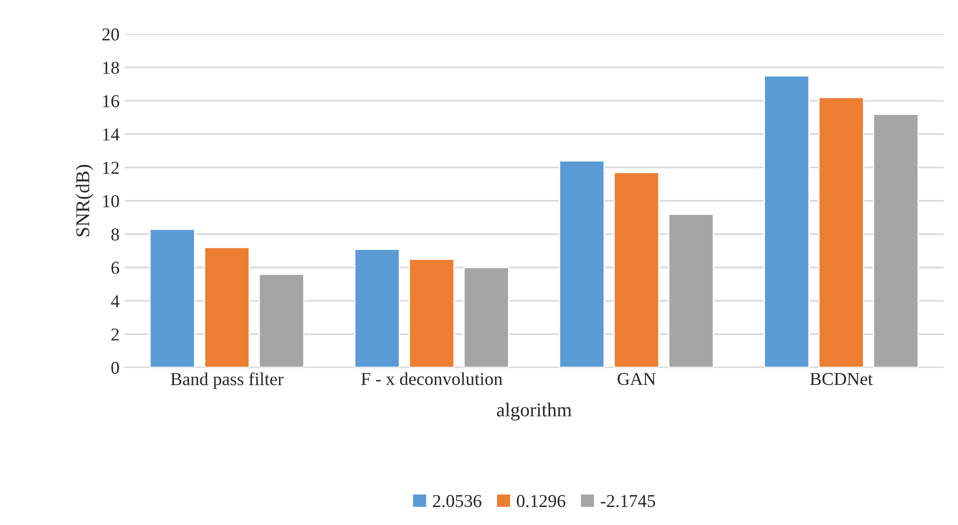 The height and width of the screenshot is (525, 958). Describe the element at coordinates (115, 234) in the screenshot. I see `y-tick-label: 8` at that location.